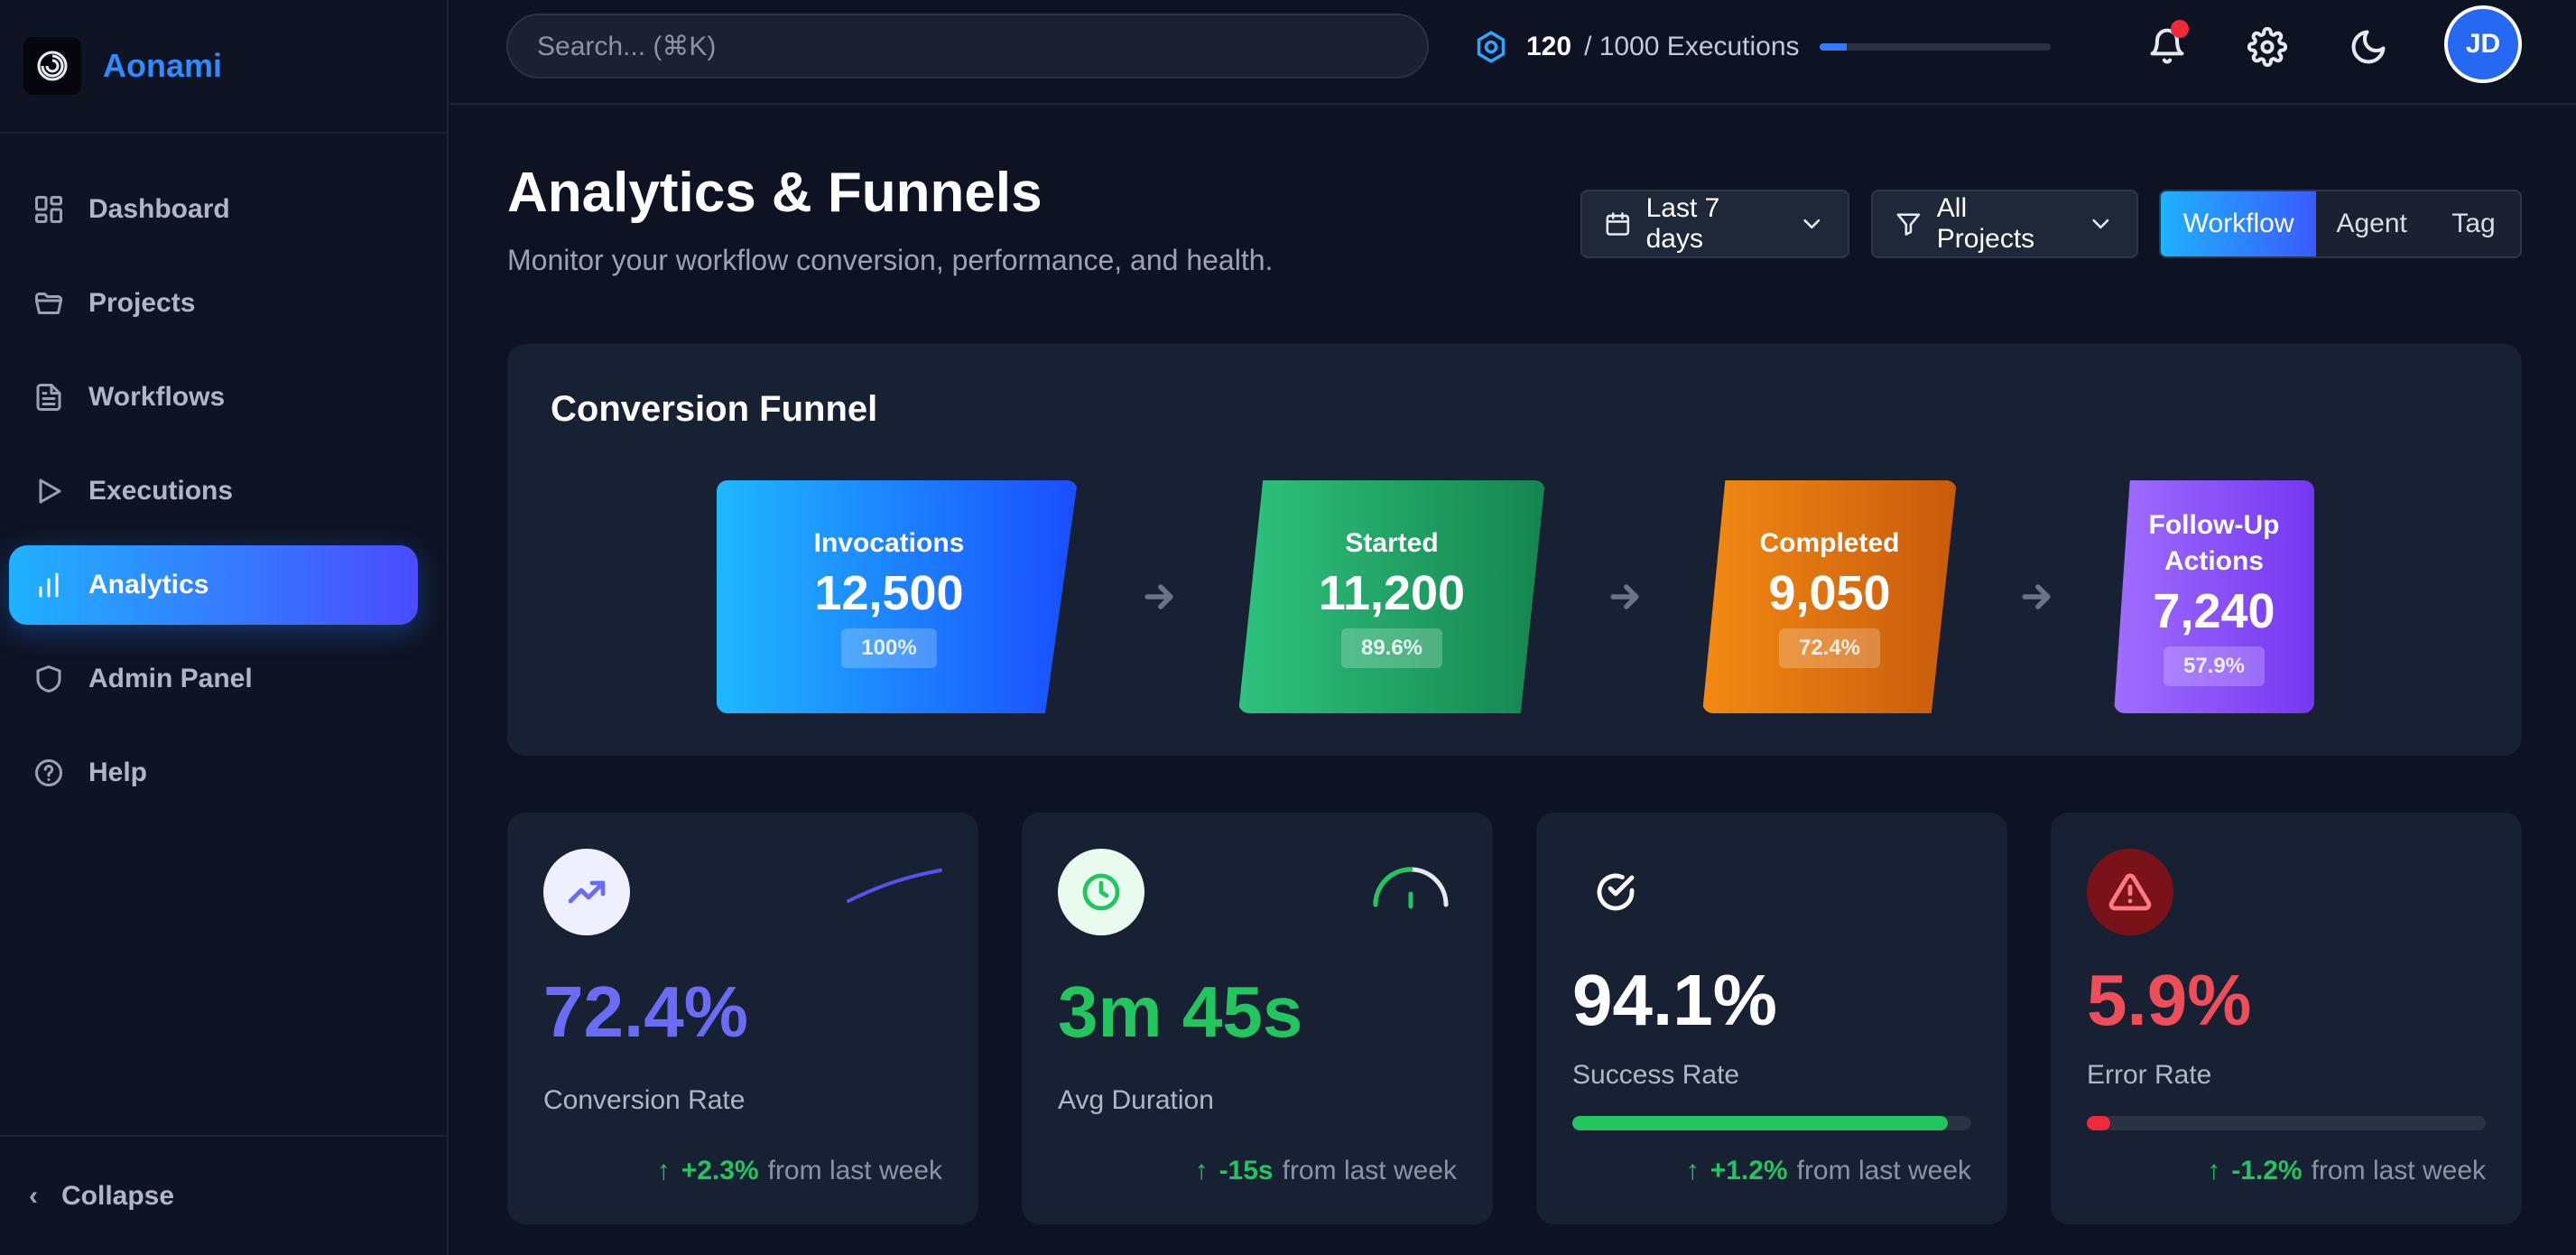  I want to click on settings-button, so click(2267, 47).